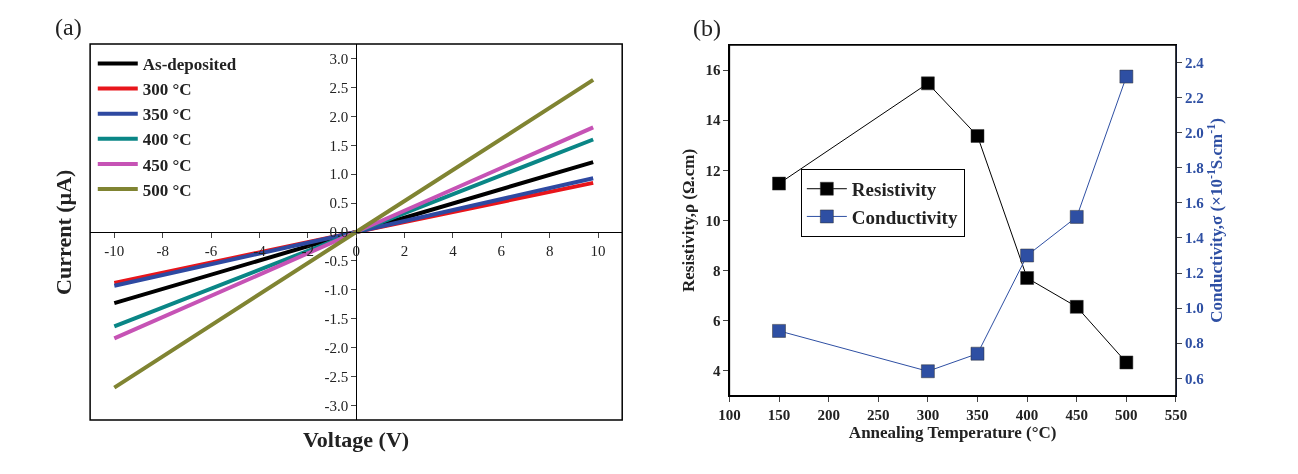 This screenshot has width=1298, height=474. What do you see at coordinates (1194, 132) in the screenshot?
I see `y2-tick-label: 2.0` at bounding box center [1194, 132].